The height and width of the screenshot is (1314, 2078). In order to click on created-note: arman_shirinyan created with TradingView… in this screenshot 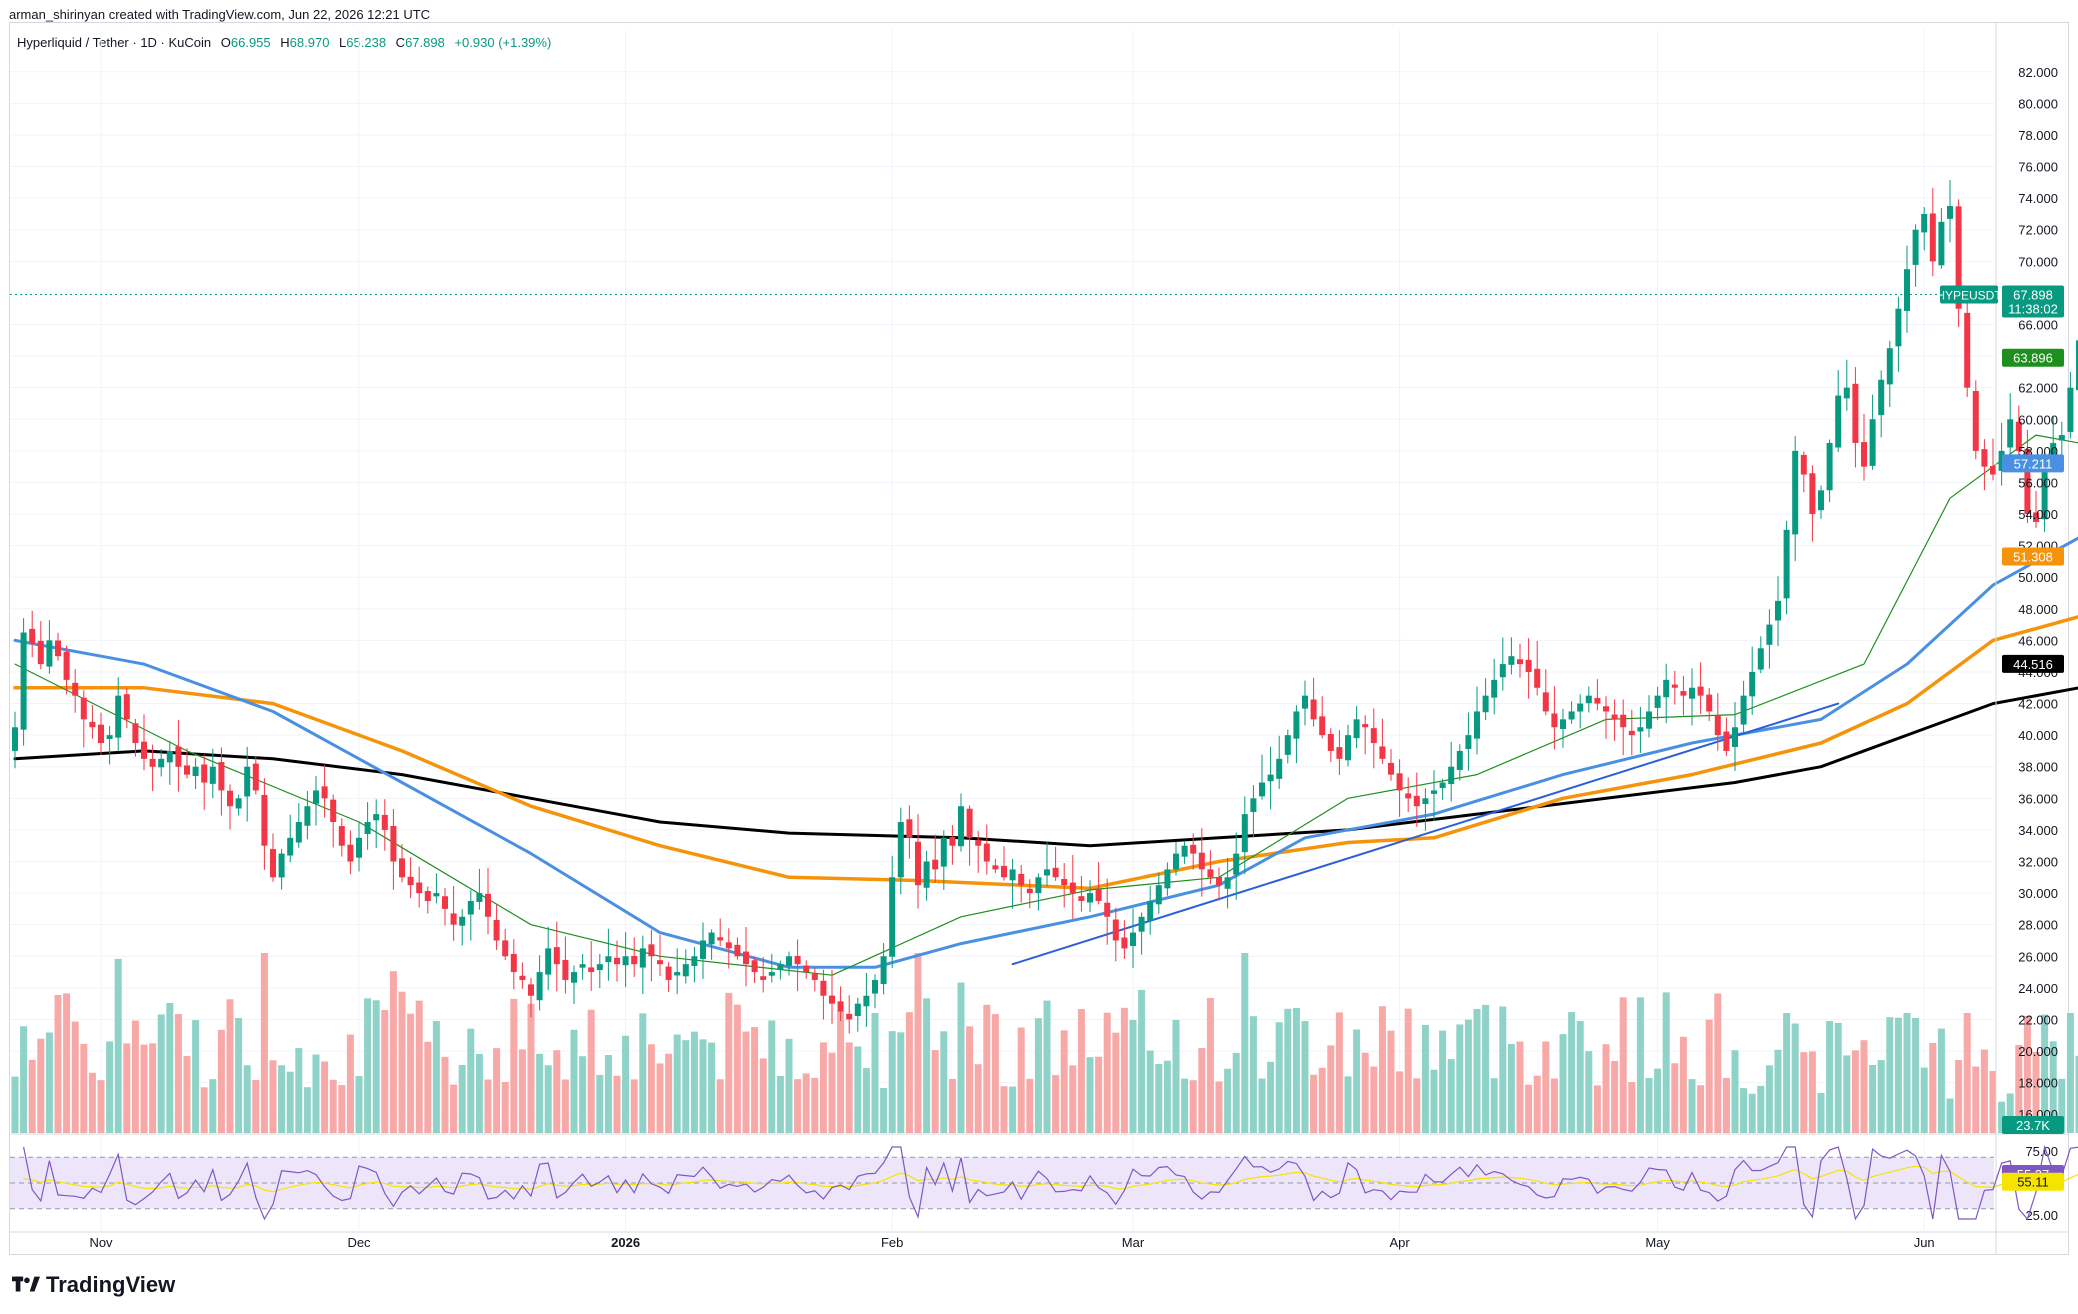, I will do `click(220, 14)`.